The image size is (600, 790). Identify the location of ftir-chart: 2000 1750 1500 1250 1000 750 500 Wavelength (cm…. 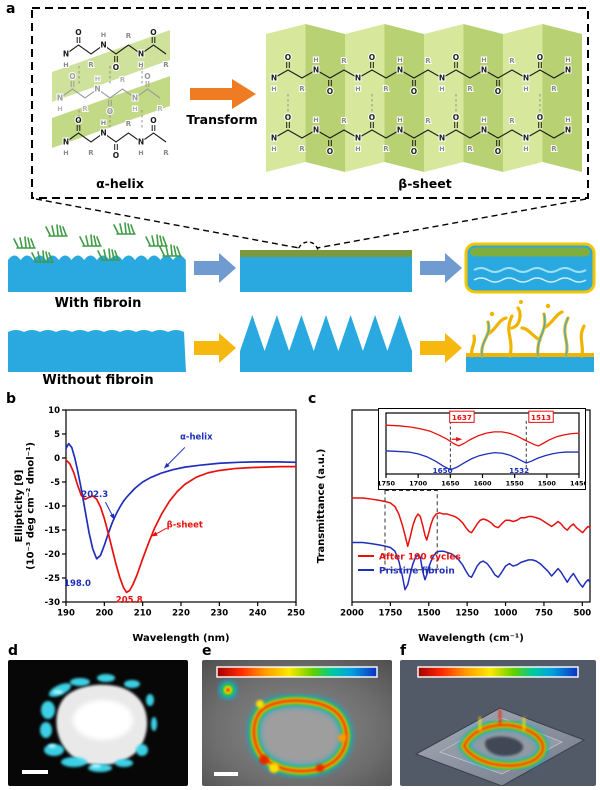
(456, 522).